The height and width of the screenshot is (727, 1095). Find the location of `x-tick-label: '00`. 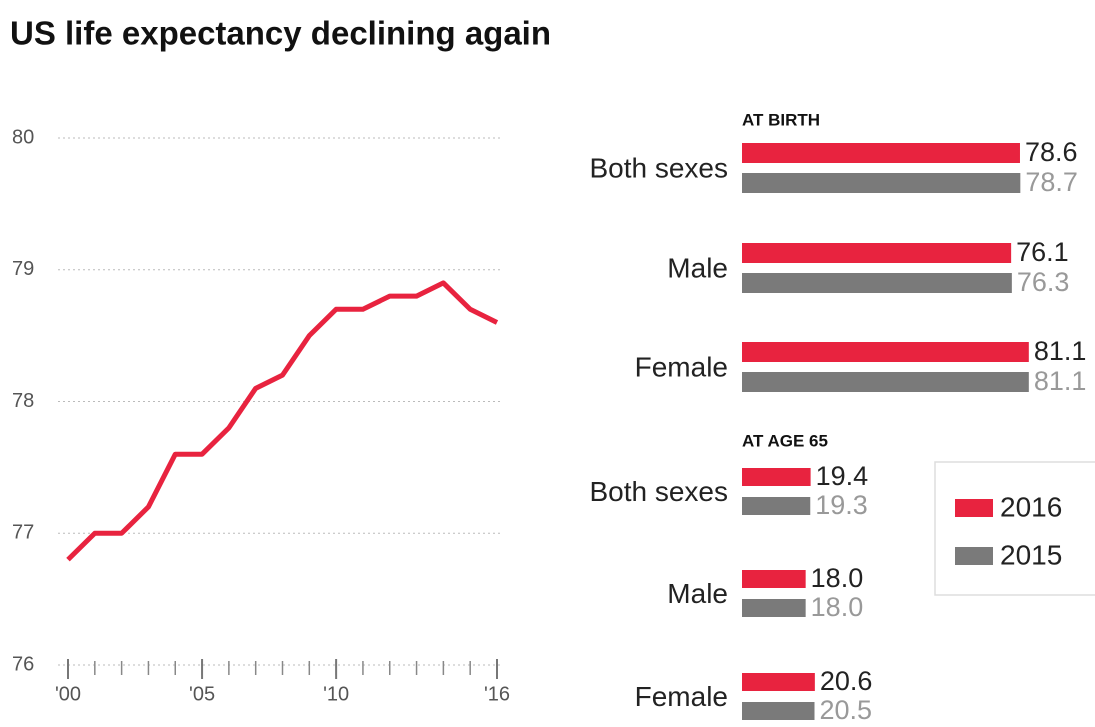

x-tick-label: '00 is located at coordinates (68, 694).